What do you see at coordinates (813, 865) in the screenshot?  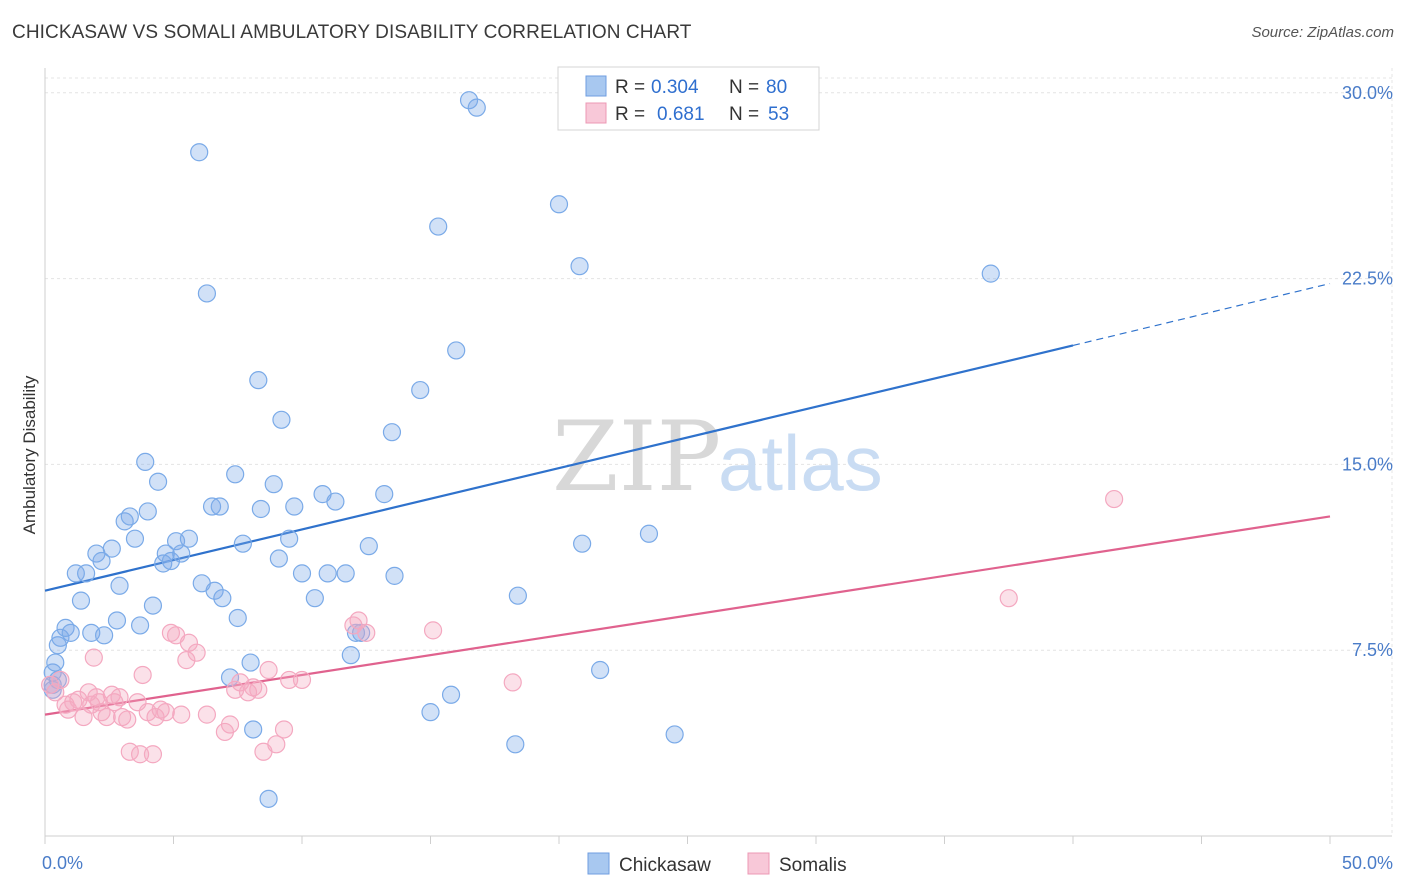 I see `legend-bottom-label-somalis: Somalis` at bounding box center [813, 865].